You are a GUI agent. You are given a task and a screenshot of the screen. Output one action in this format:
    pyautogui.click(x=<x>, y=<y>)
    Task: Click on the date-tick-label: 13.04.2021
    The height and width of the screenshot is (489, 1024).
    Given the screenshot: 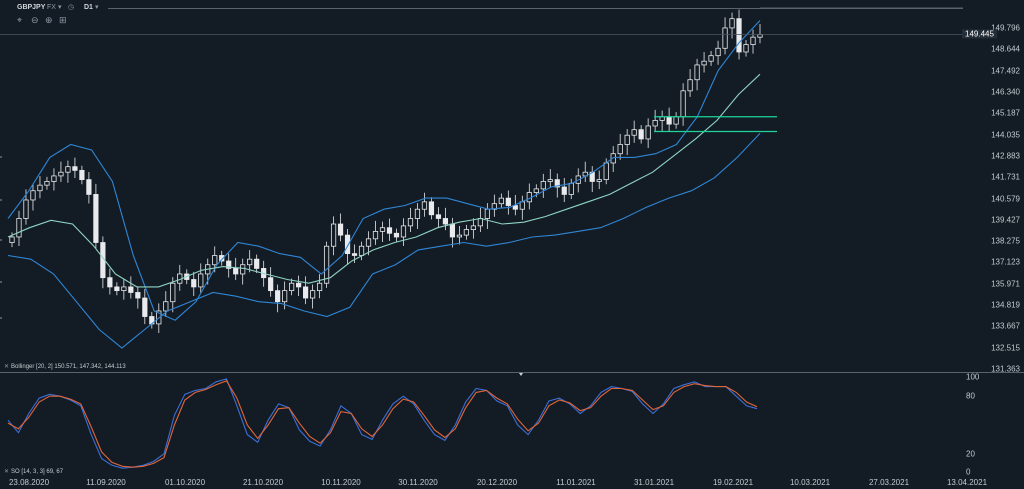 What is the action you would take?
    pyautogui.click(x=967, y=482)
    